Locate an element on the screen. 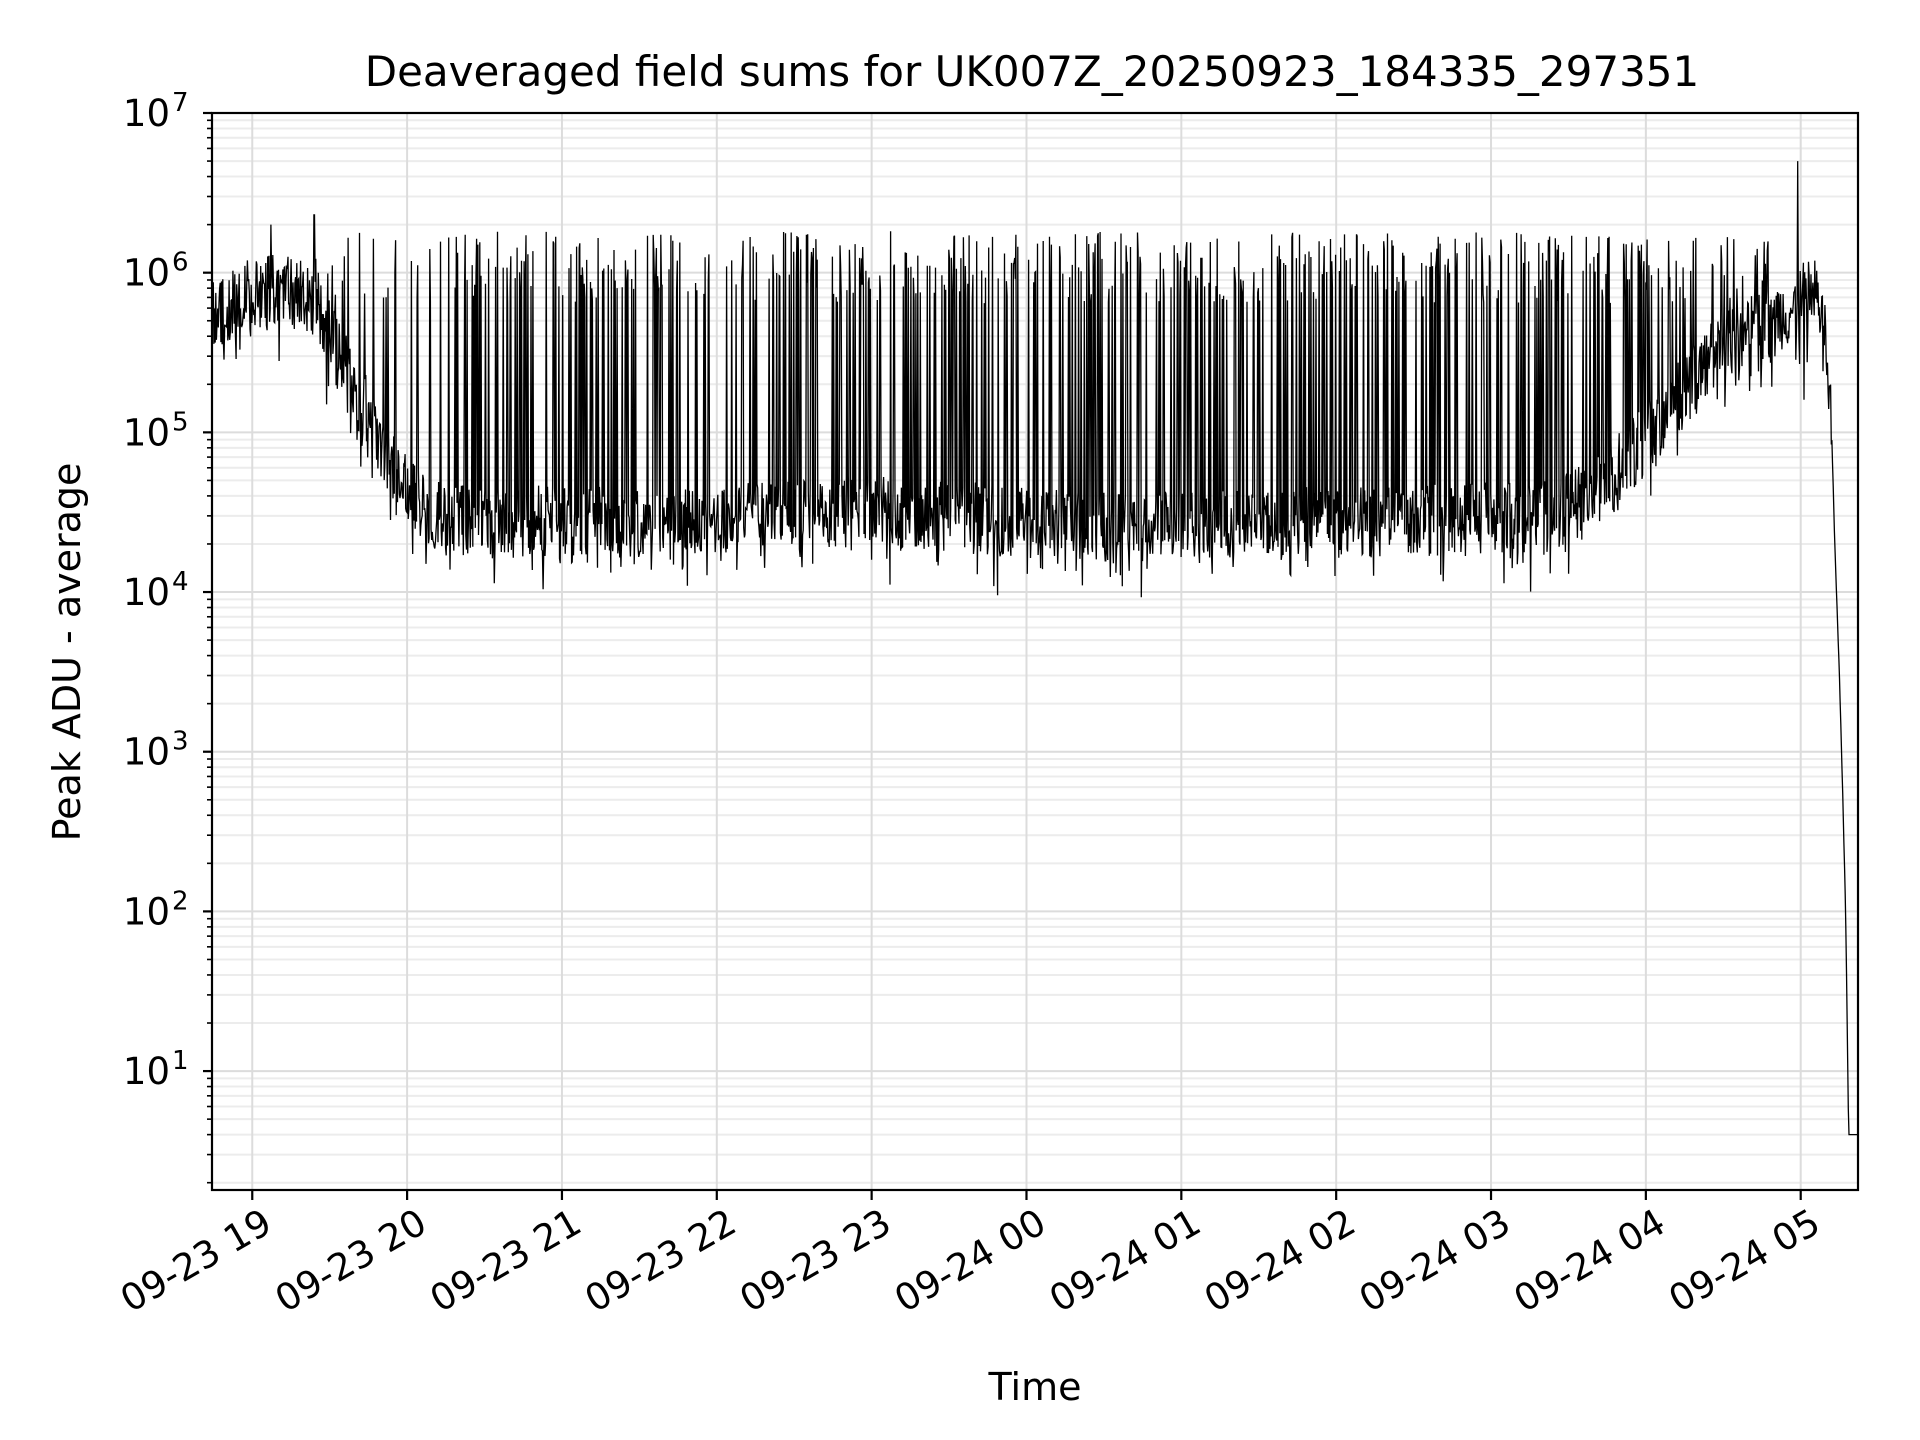 This screenshot has width=1920, height=1440. y-tick-exponent: 7 is located at coordinates (180, 103).